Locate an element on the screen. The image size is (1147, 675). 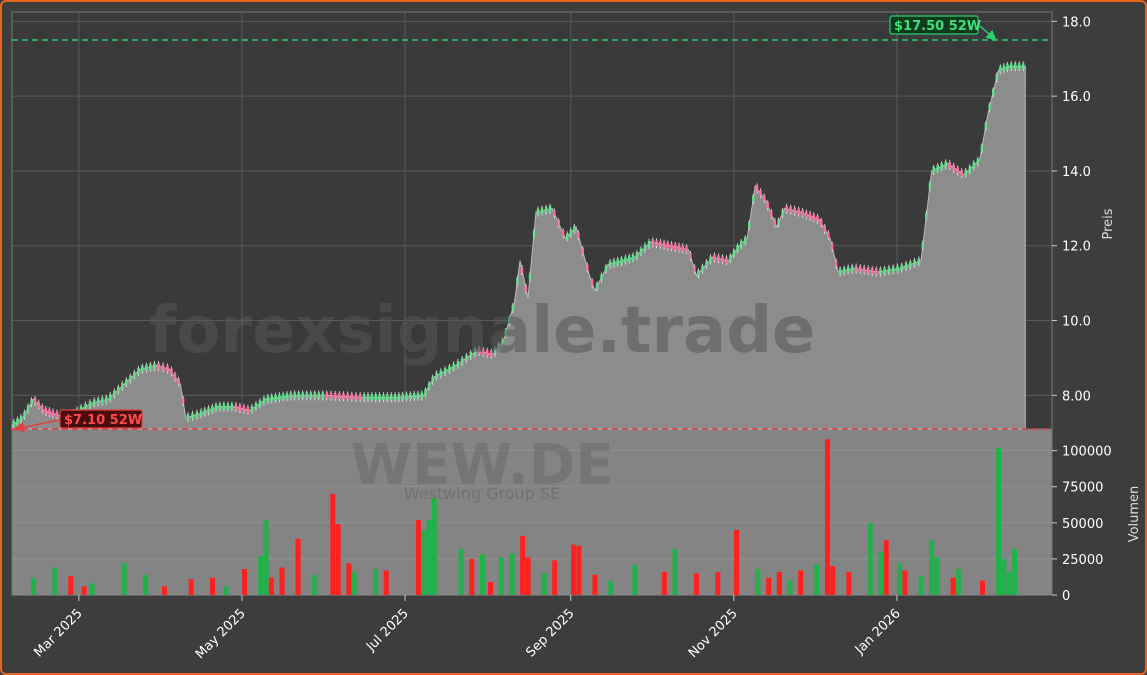
watermark-ticker: WEW.DE is located at coordinates (481, 465).